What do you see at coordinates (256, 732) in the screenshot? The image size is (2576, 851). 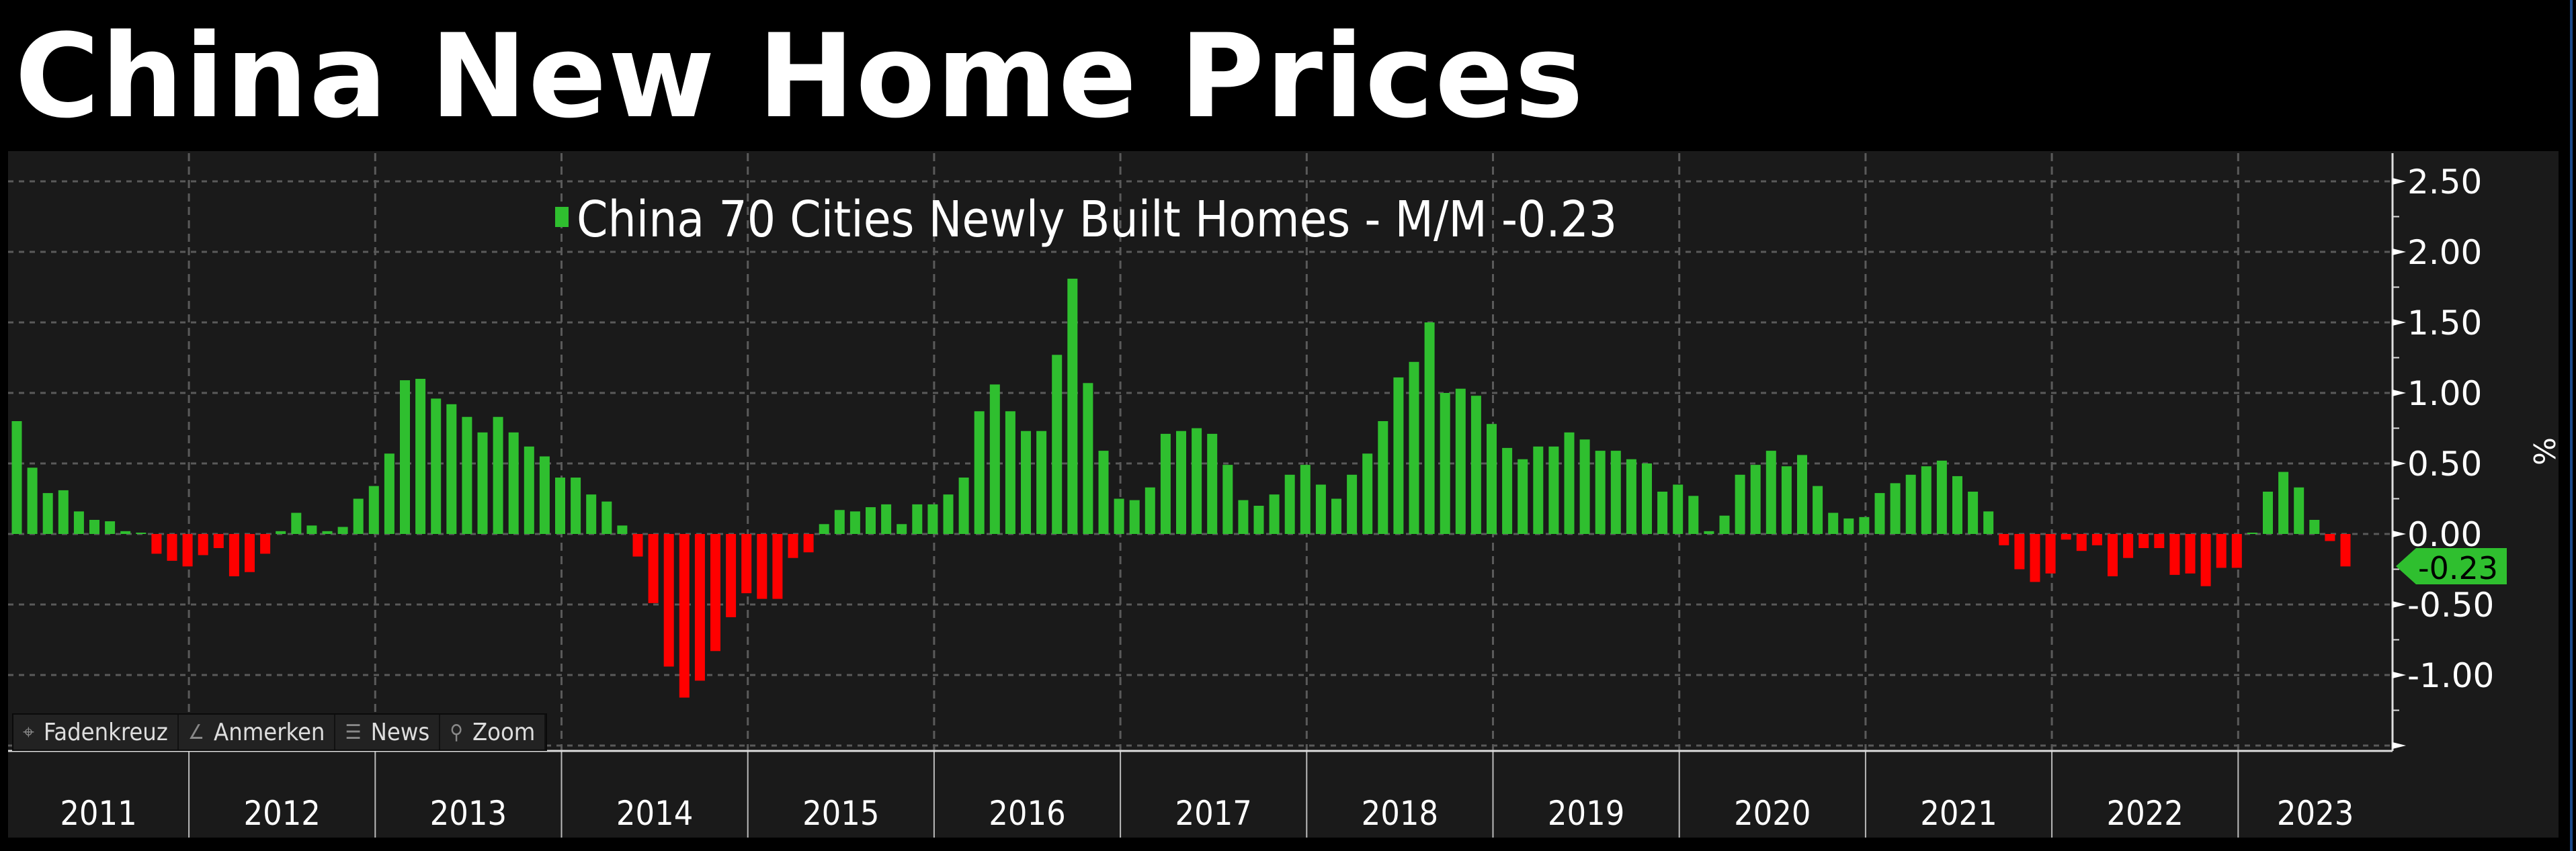 I see `toolbar-anmerken-button: ∠ Anmerken` at bounding box center [256, 732].